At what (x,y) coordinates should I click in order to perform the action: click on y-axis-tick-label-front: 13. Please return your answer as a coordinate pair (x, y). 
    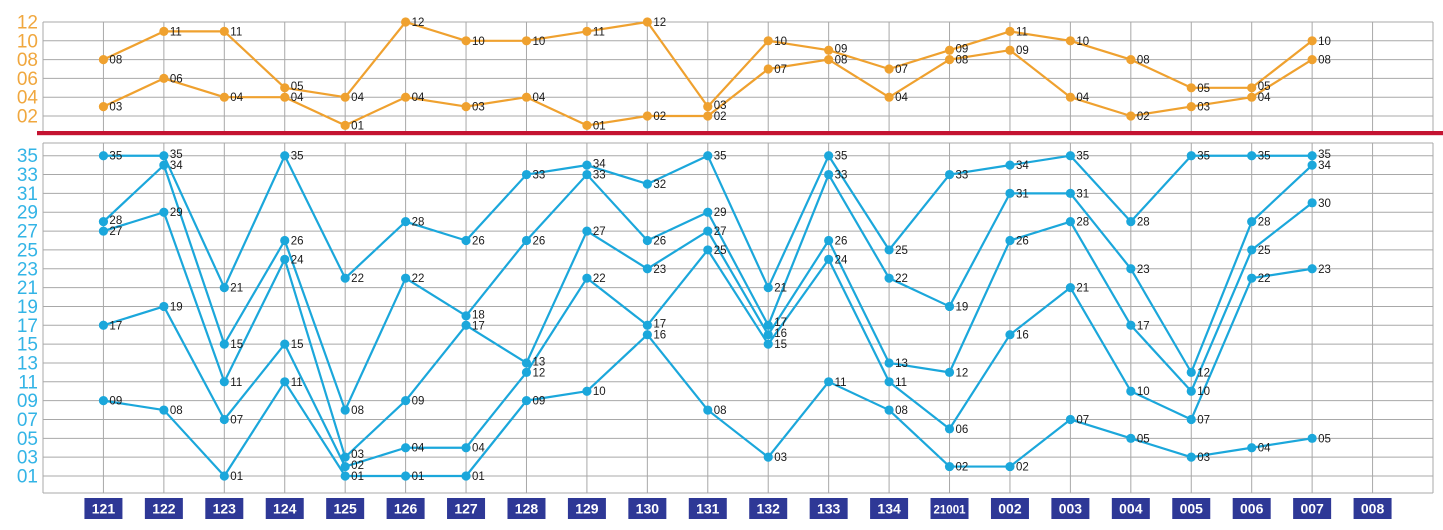
    Looking at the image, I should click on (27, 363).